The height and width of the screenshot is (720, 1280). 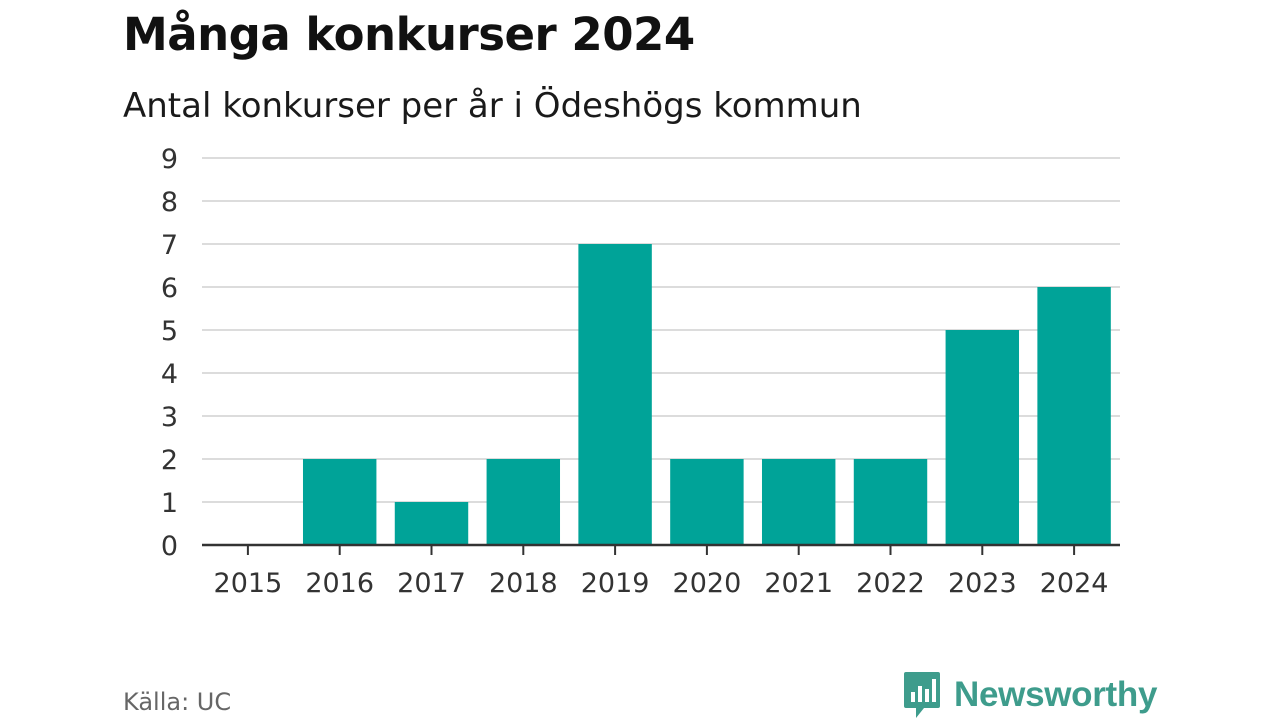 I want to click on y-tick-label: 9, so click(x=169, y=159).